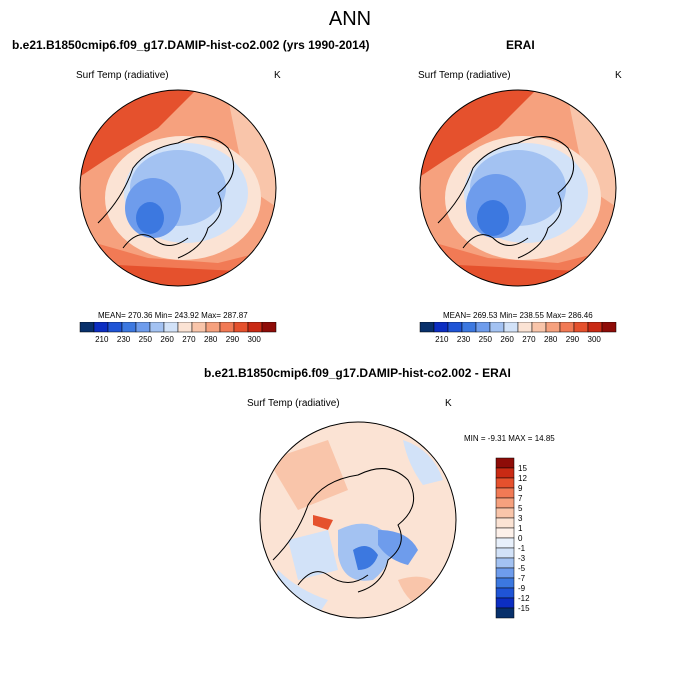 This screenshot has width=700, height=700. Describe the element at coordinates (509, 438) in the screenshot. I see `panel-3-stats: MIN = -9.31 MAX = 14.85` at that location.